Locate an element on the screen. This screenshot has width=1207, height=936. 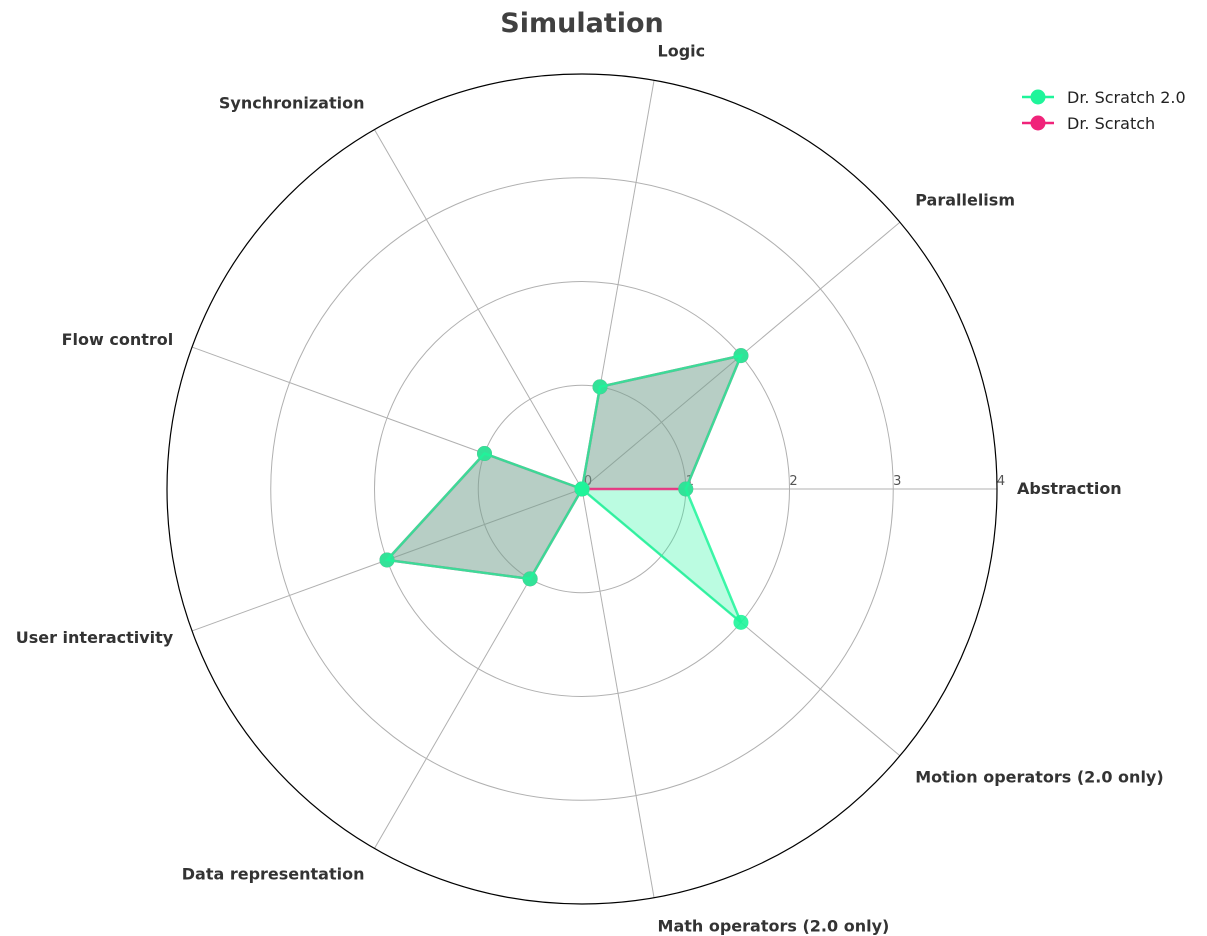
radial-tick-label: 2 is located at coordinates (793, 481).